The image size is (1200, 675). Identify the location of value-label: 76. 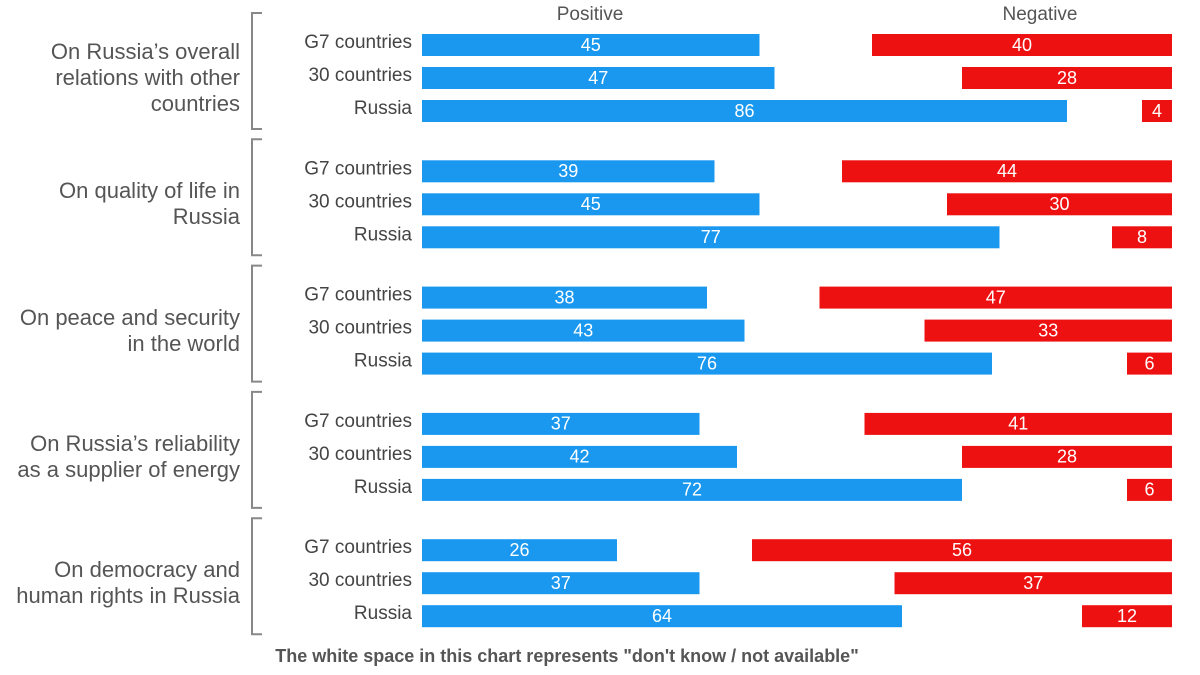
(707, 363).